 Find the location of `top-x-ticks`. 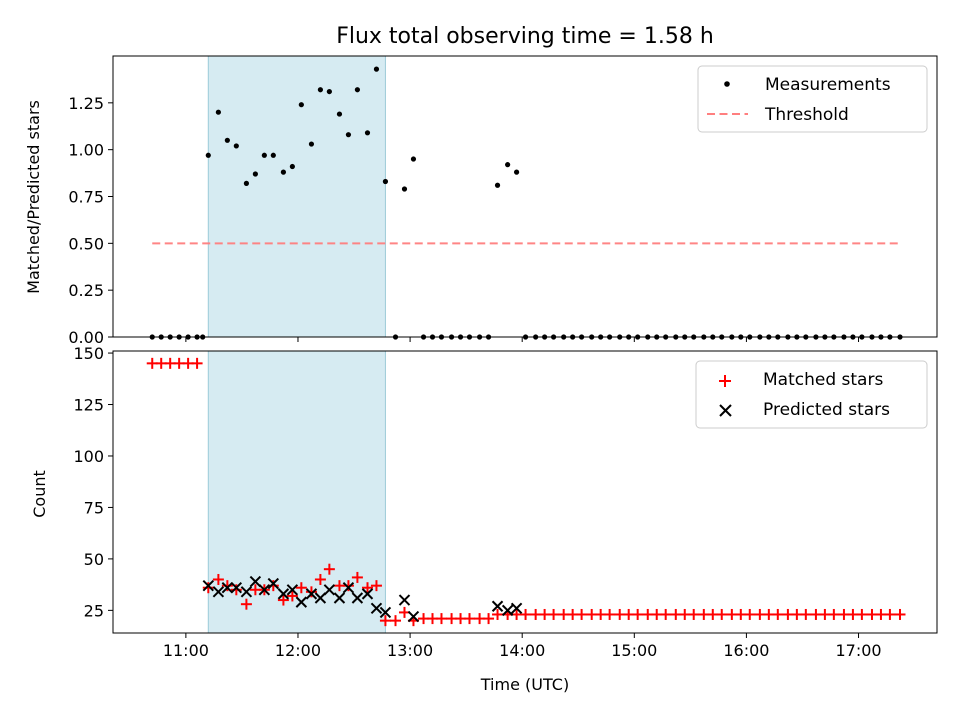

top-x-ticks is located at coordinates (522, 339).